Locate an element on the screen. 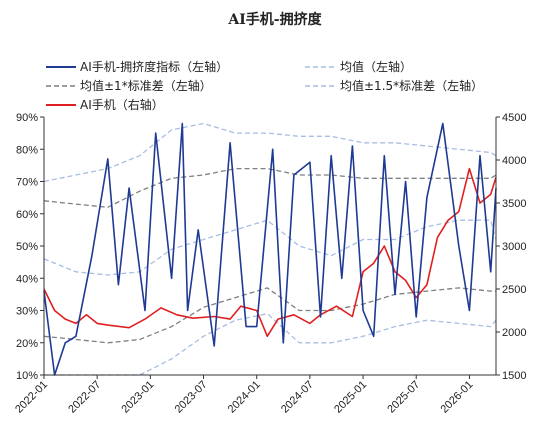 This screenshot has height=440, width=550. left-tick-label: 10% is located at coordinates (27, 376).